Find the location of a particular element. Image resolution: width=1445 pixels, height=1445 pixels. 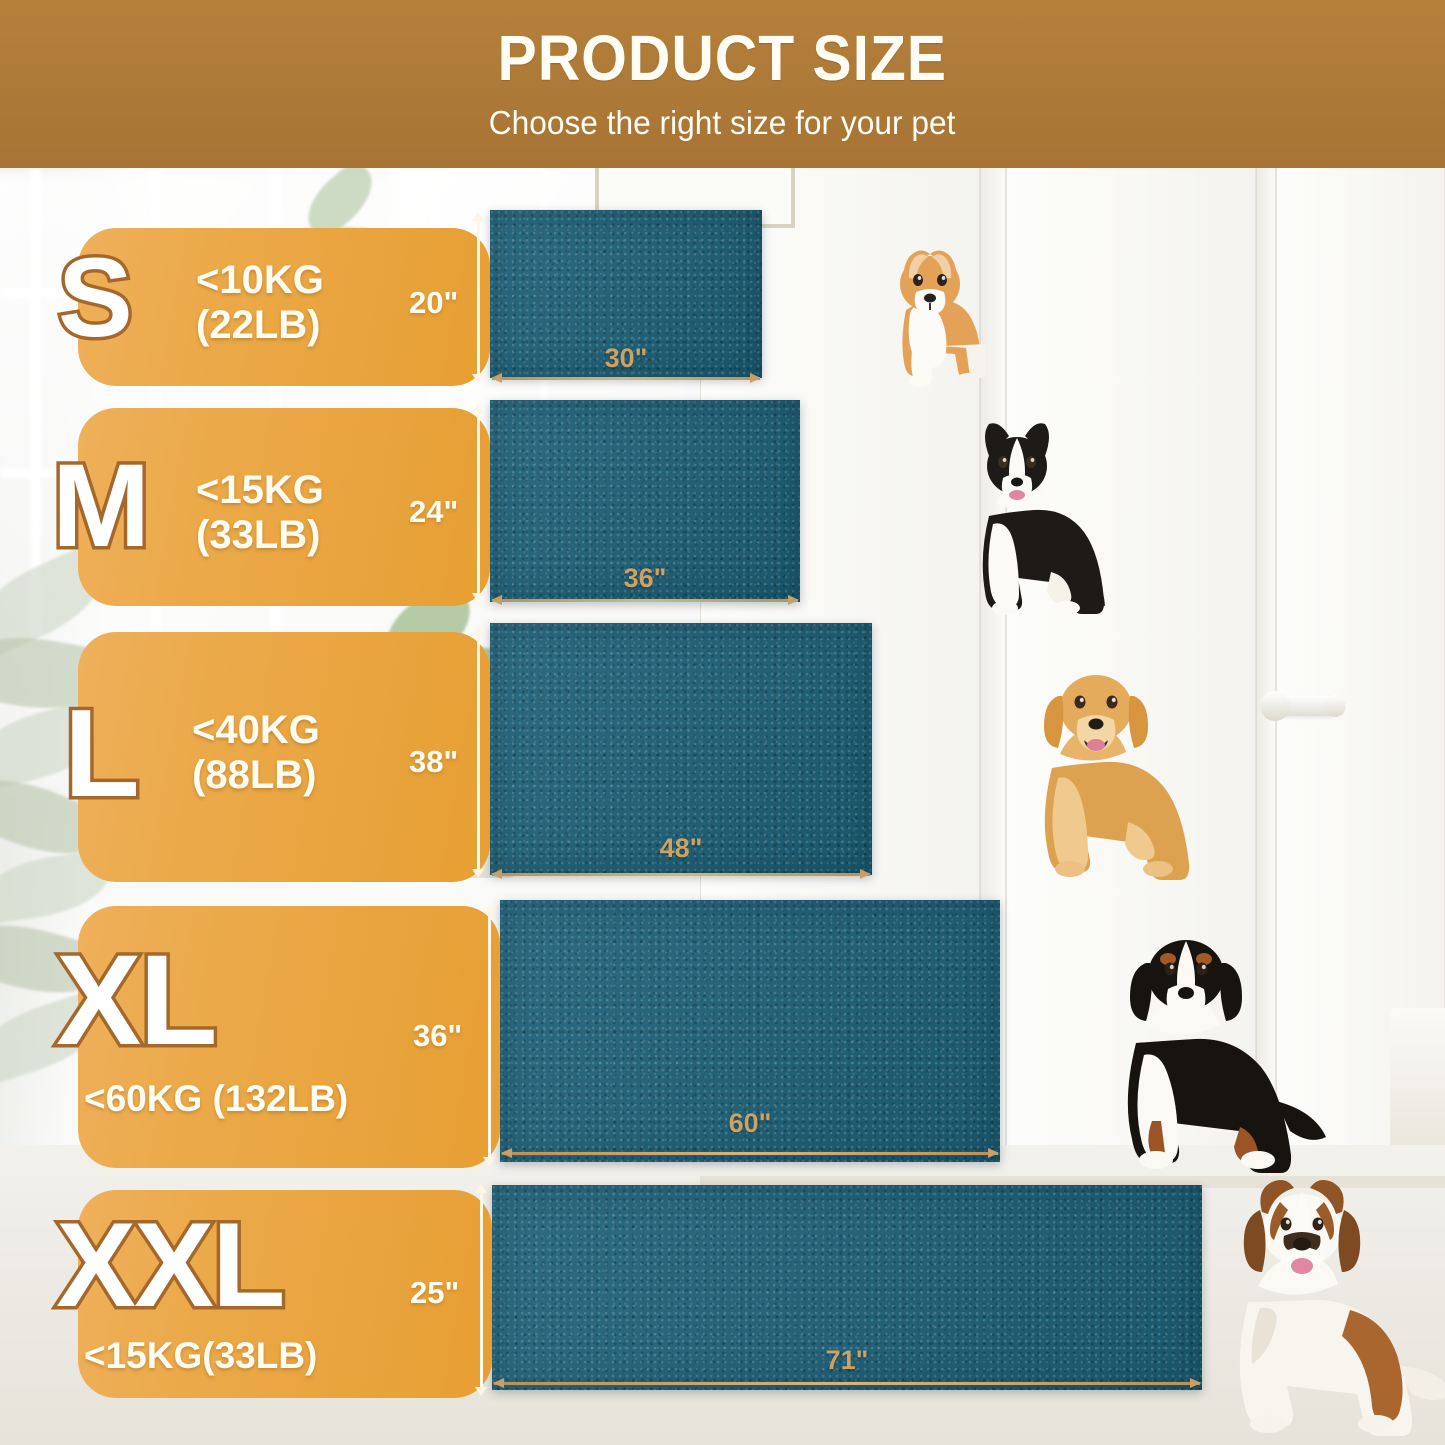

height-label-m: 24" is located at coordinates (434, 511).